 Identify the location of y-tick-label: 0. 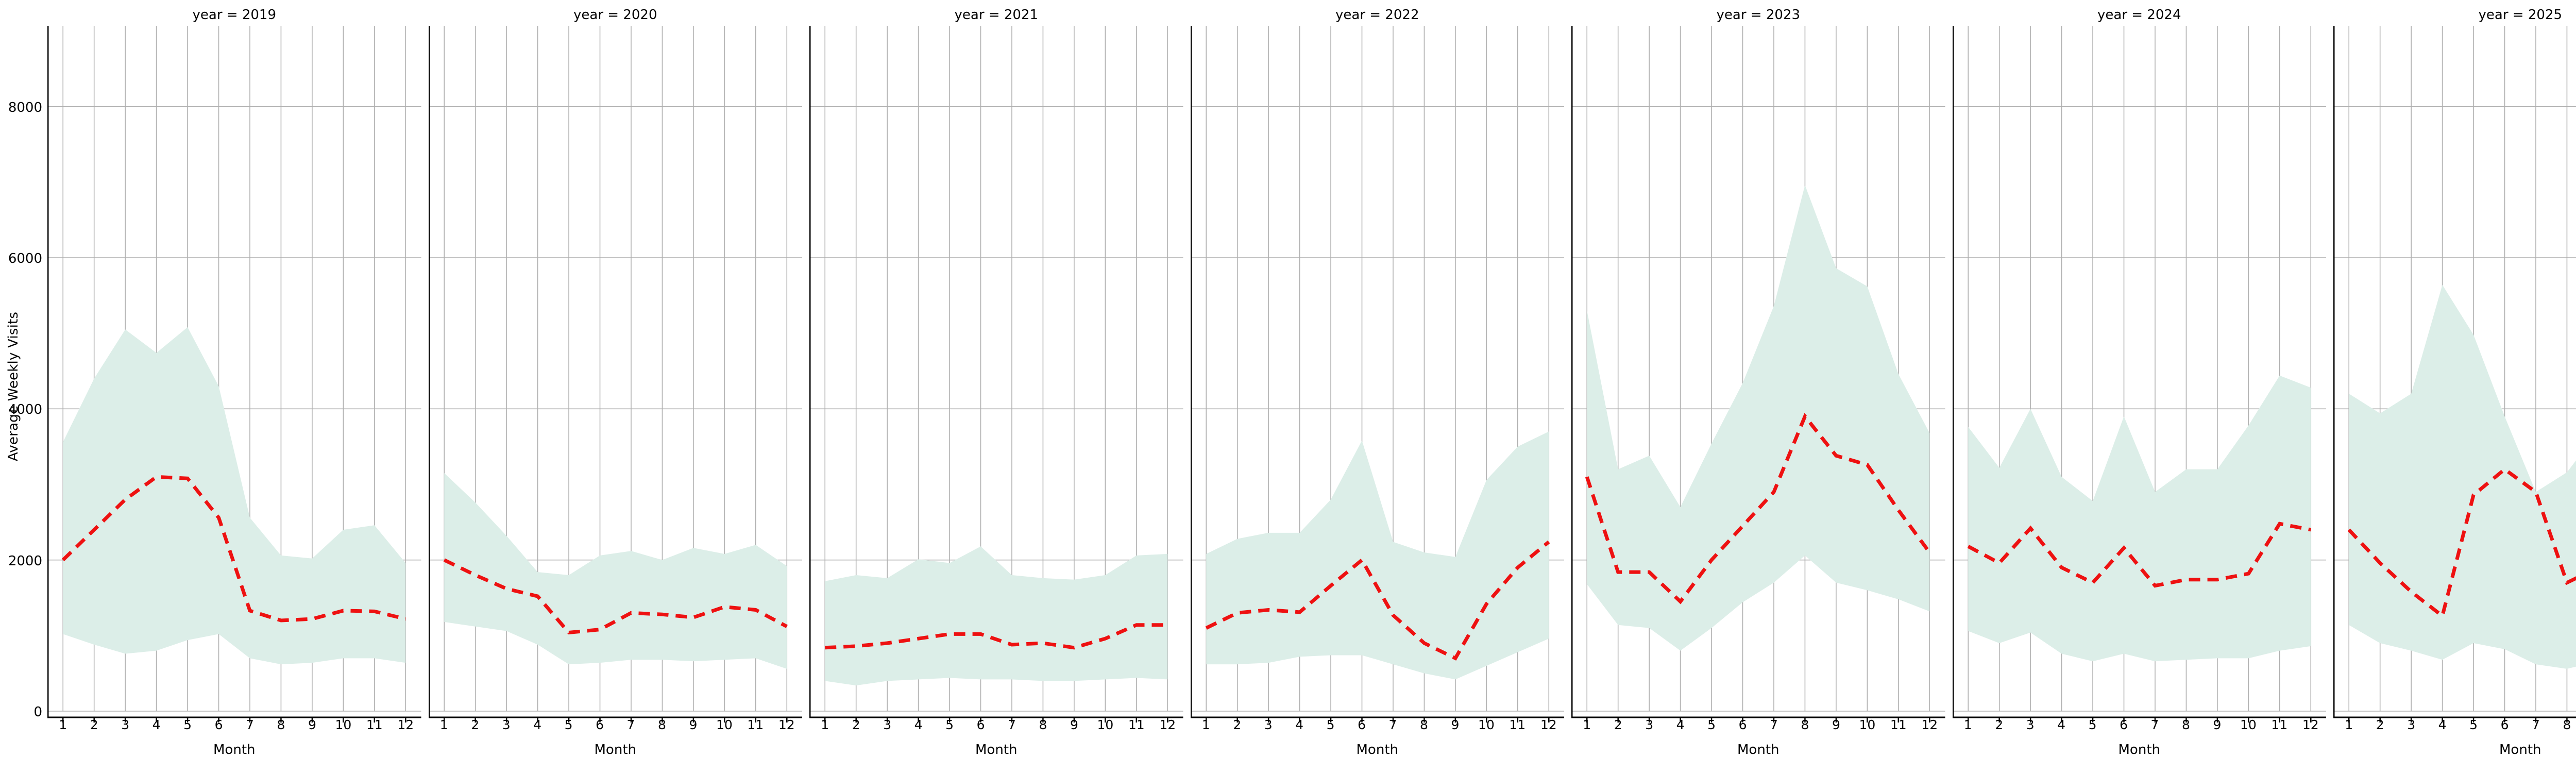
(37, 712).